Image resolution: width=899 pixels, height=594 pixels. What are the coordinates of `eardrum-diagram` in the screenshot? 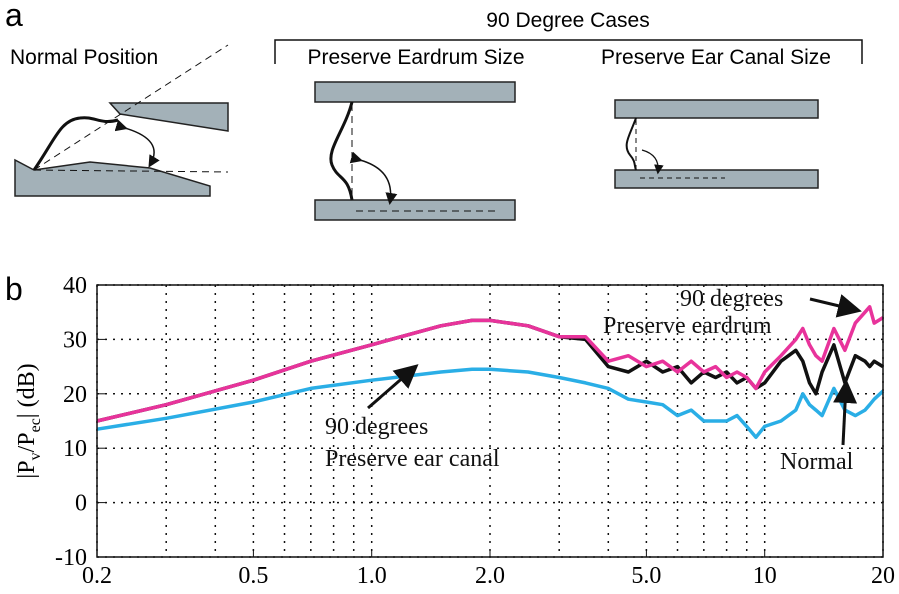 It's located at (415, 151).